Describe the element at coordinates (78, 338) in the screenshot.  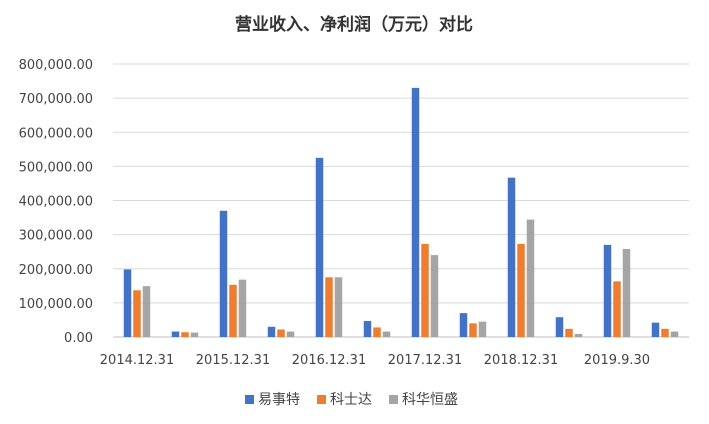
I see `y-tick-label: 0.00` at that location.